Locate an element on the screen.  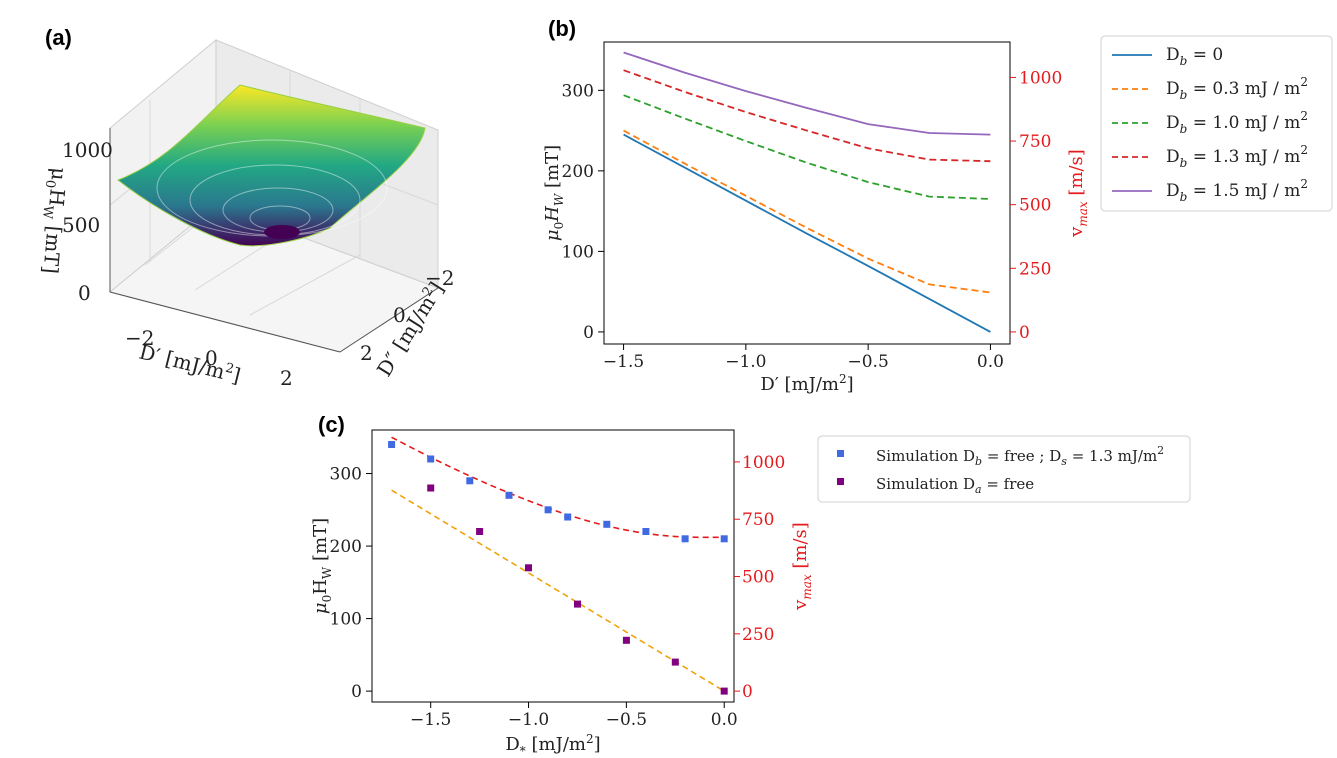
x-ticks-c: −1.5 −1.0 −0.5 0.0 is located at coordinates (574, 716).